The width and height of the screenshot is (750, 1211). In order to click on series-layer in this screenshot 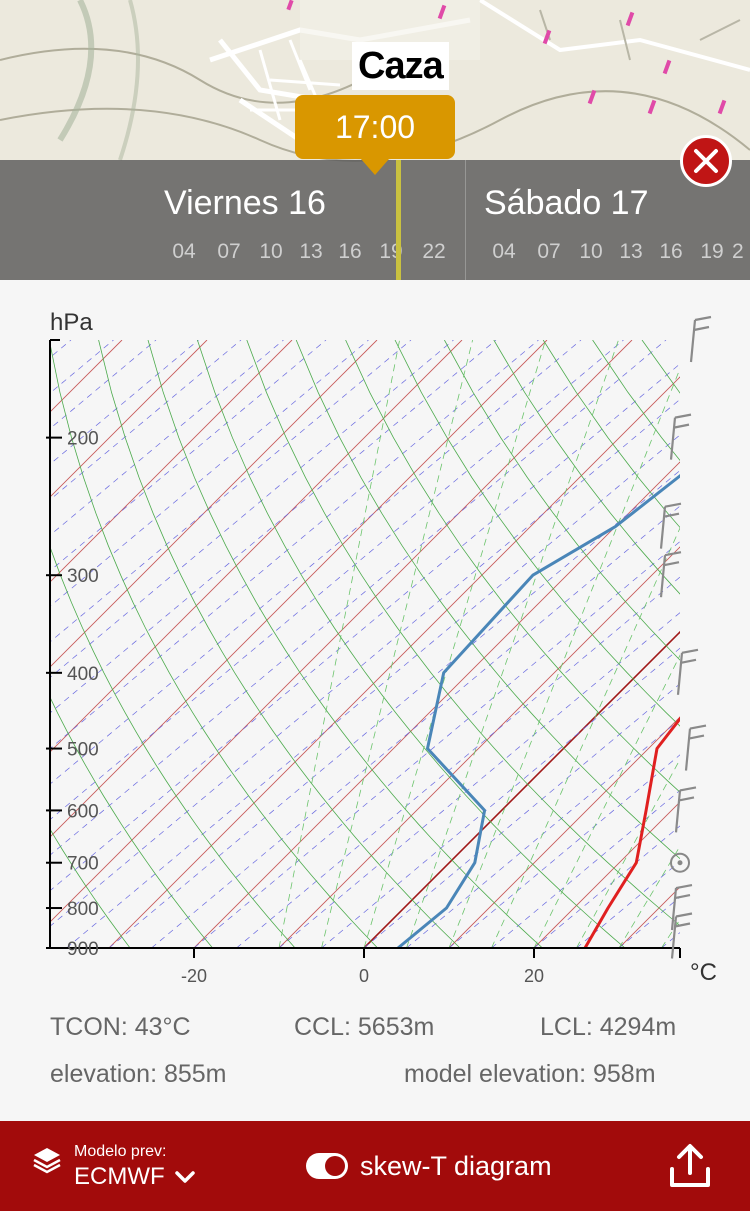, I will do `click(538, 710)`.